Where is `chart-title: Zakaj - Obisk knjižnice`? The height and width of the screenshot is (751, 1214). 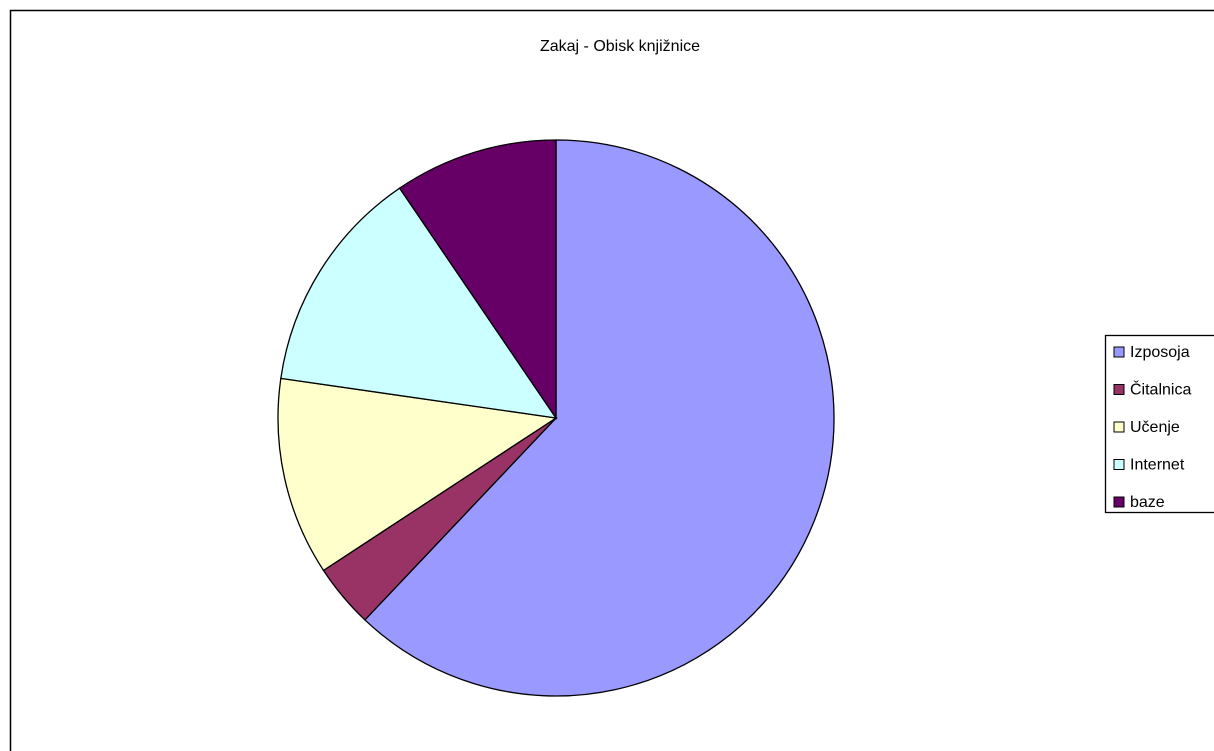
chart-title: Zakaj - Obisk knjižnice is located at coordinates (620, 46).